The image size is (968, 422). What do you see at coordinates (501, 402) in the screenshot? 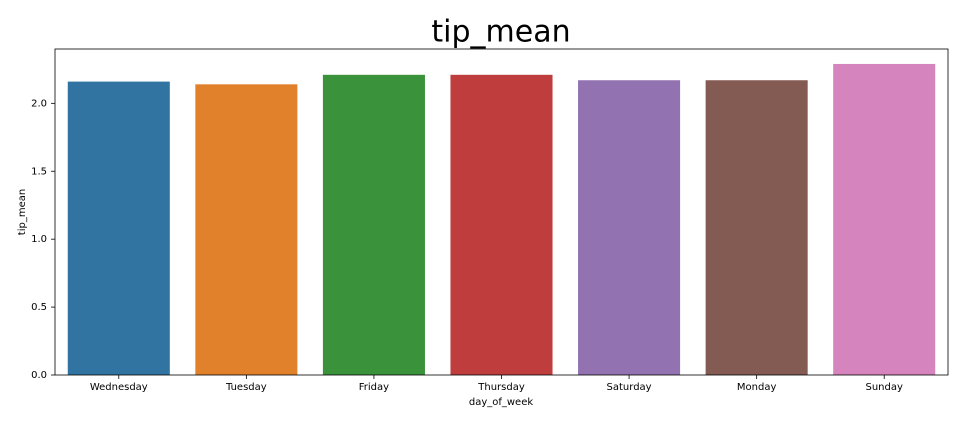
I see `x-axis-label: day_of_week` at bounding box center [501, 402].